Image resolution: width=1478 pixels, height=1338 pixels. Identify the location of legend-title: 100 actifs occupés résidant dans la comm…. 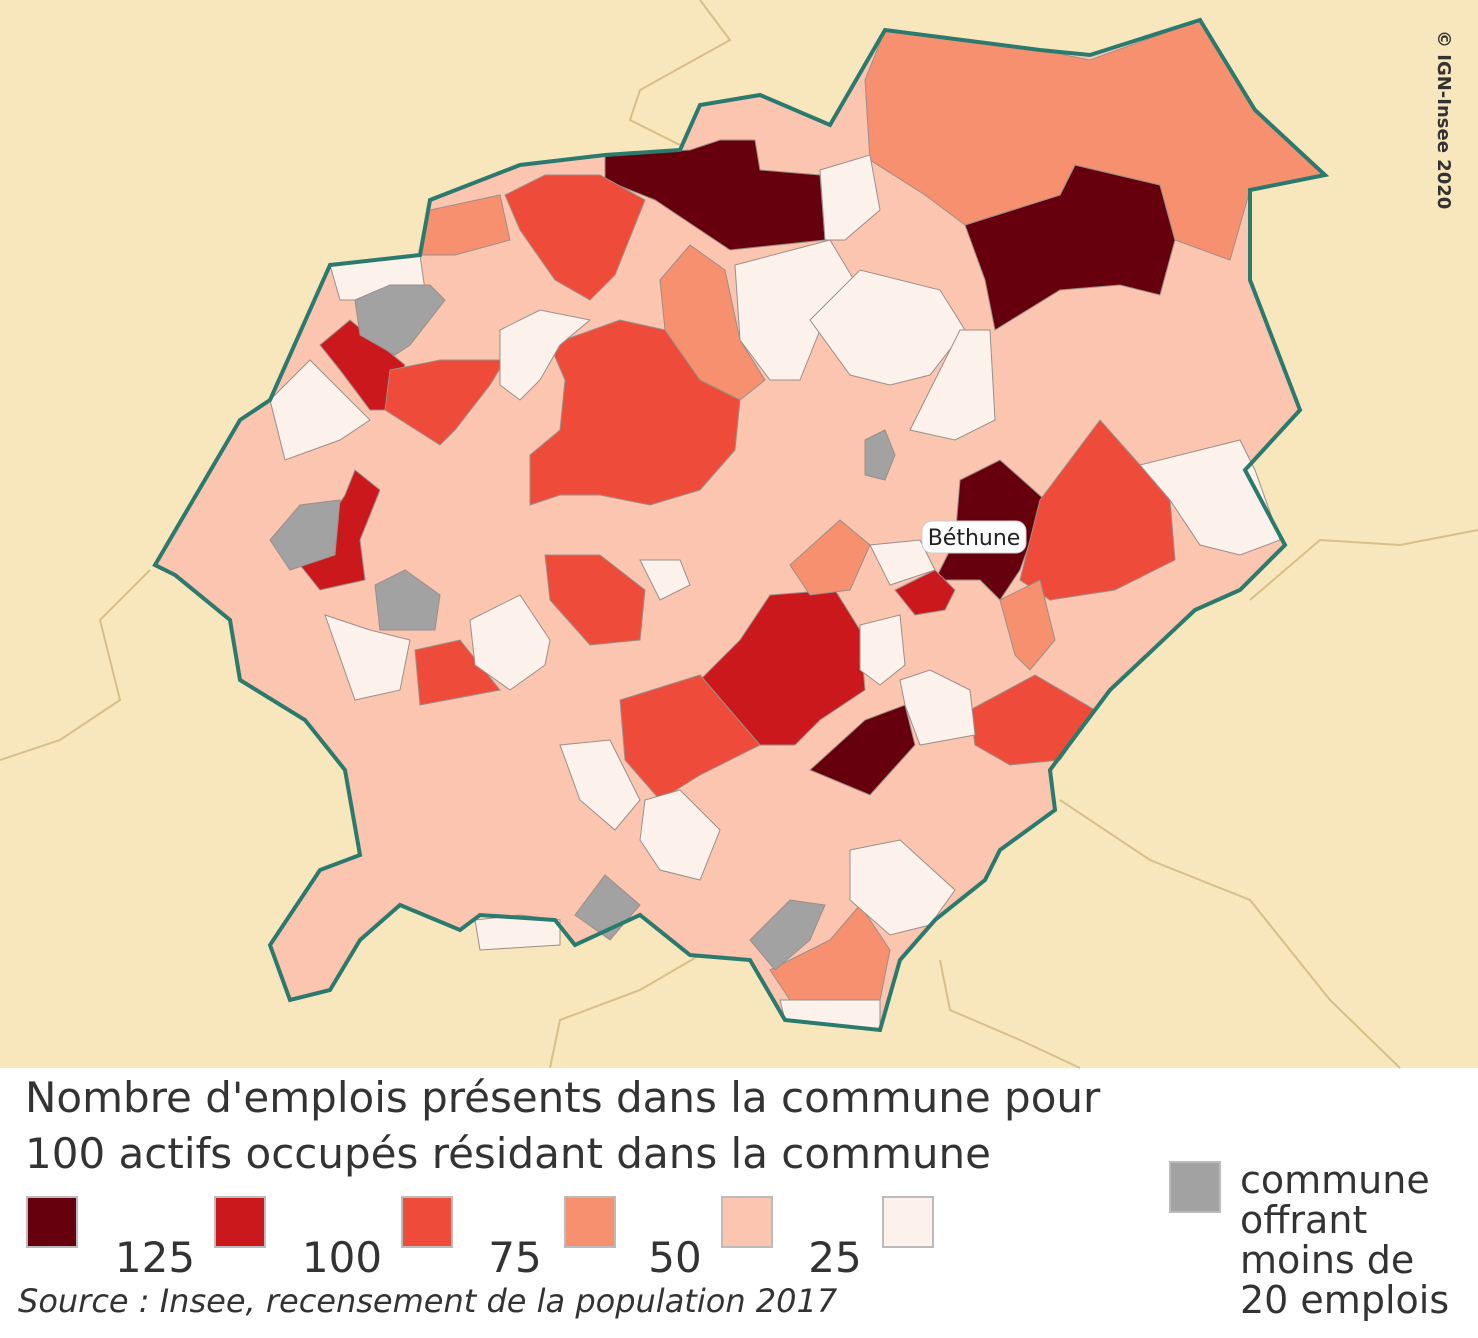
(508, 1153).